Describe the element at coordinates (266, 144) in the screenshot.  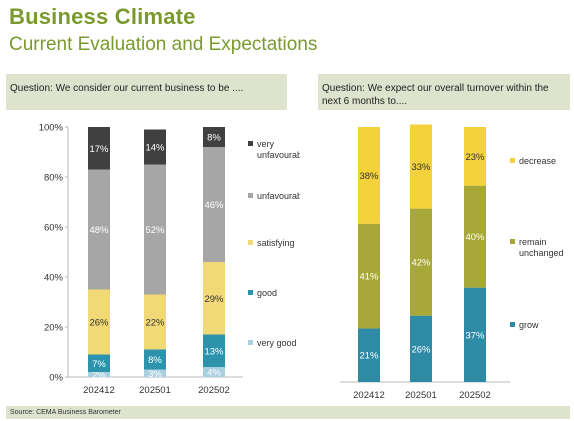
I see `legend-label-very-unfavourable: very` at that location.